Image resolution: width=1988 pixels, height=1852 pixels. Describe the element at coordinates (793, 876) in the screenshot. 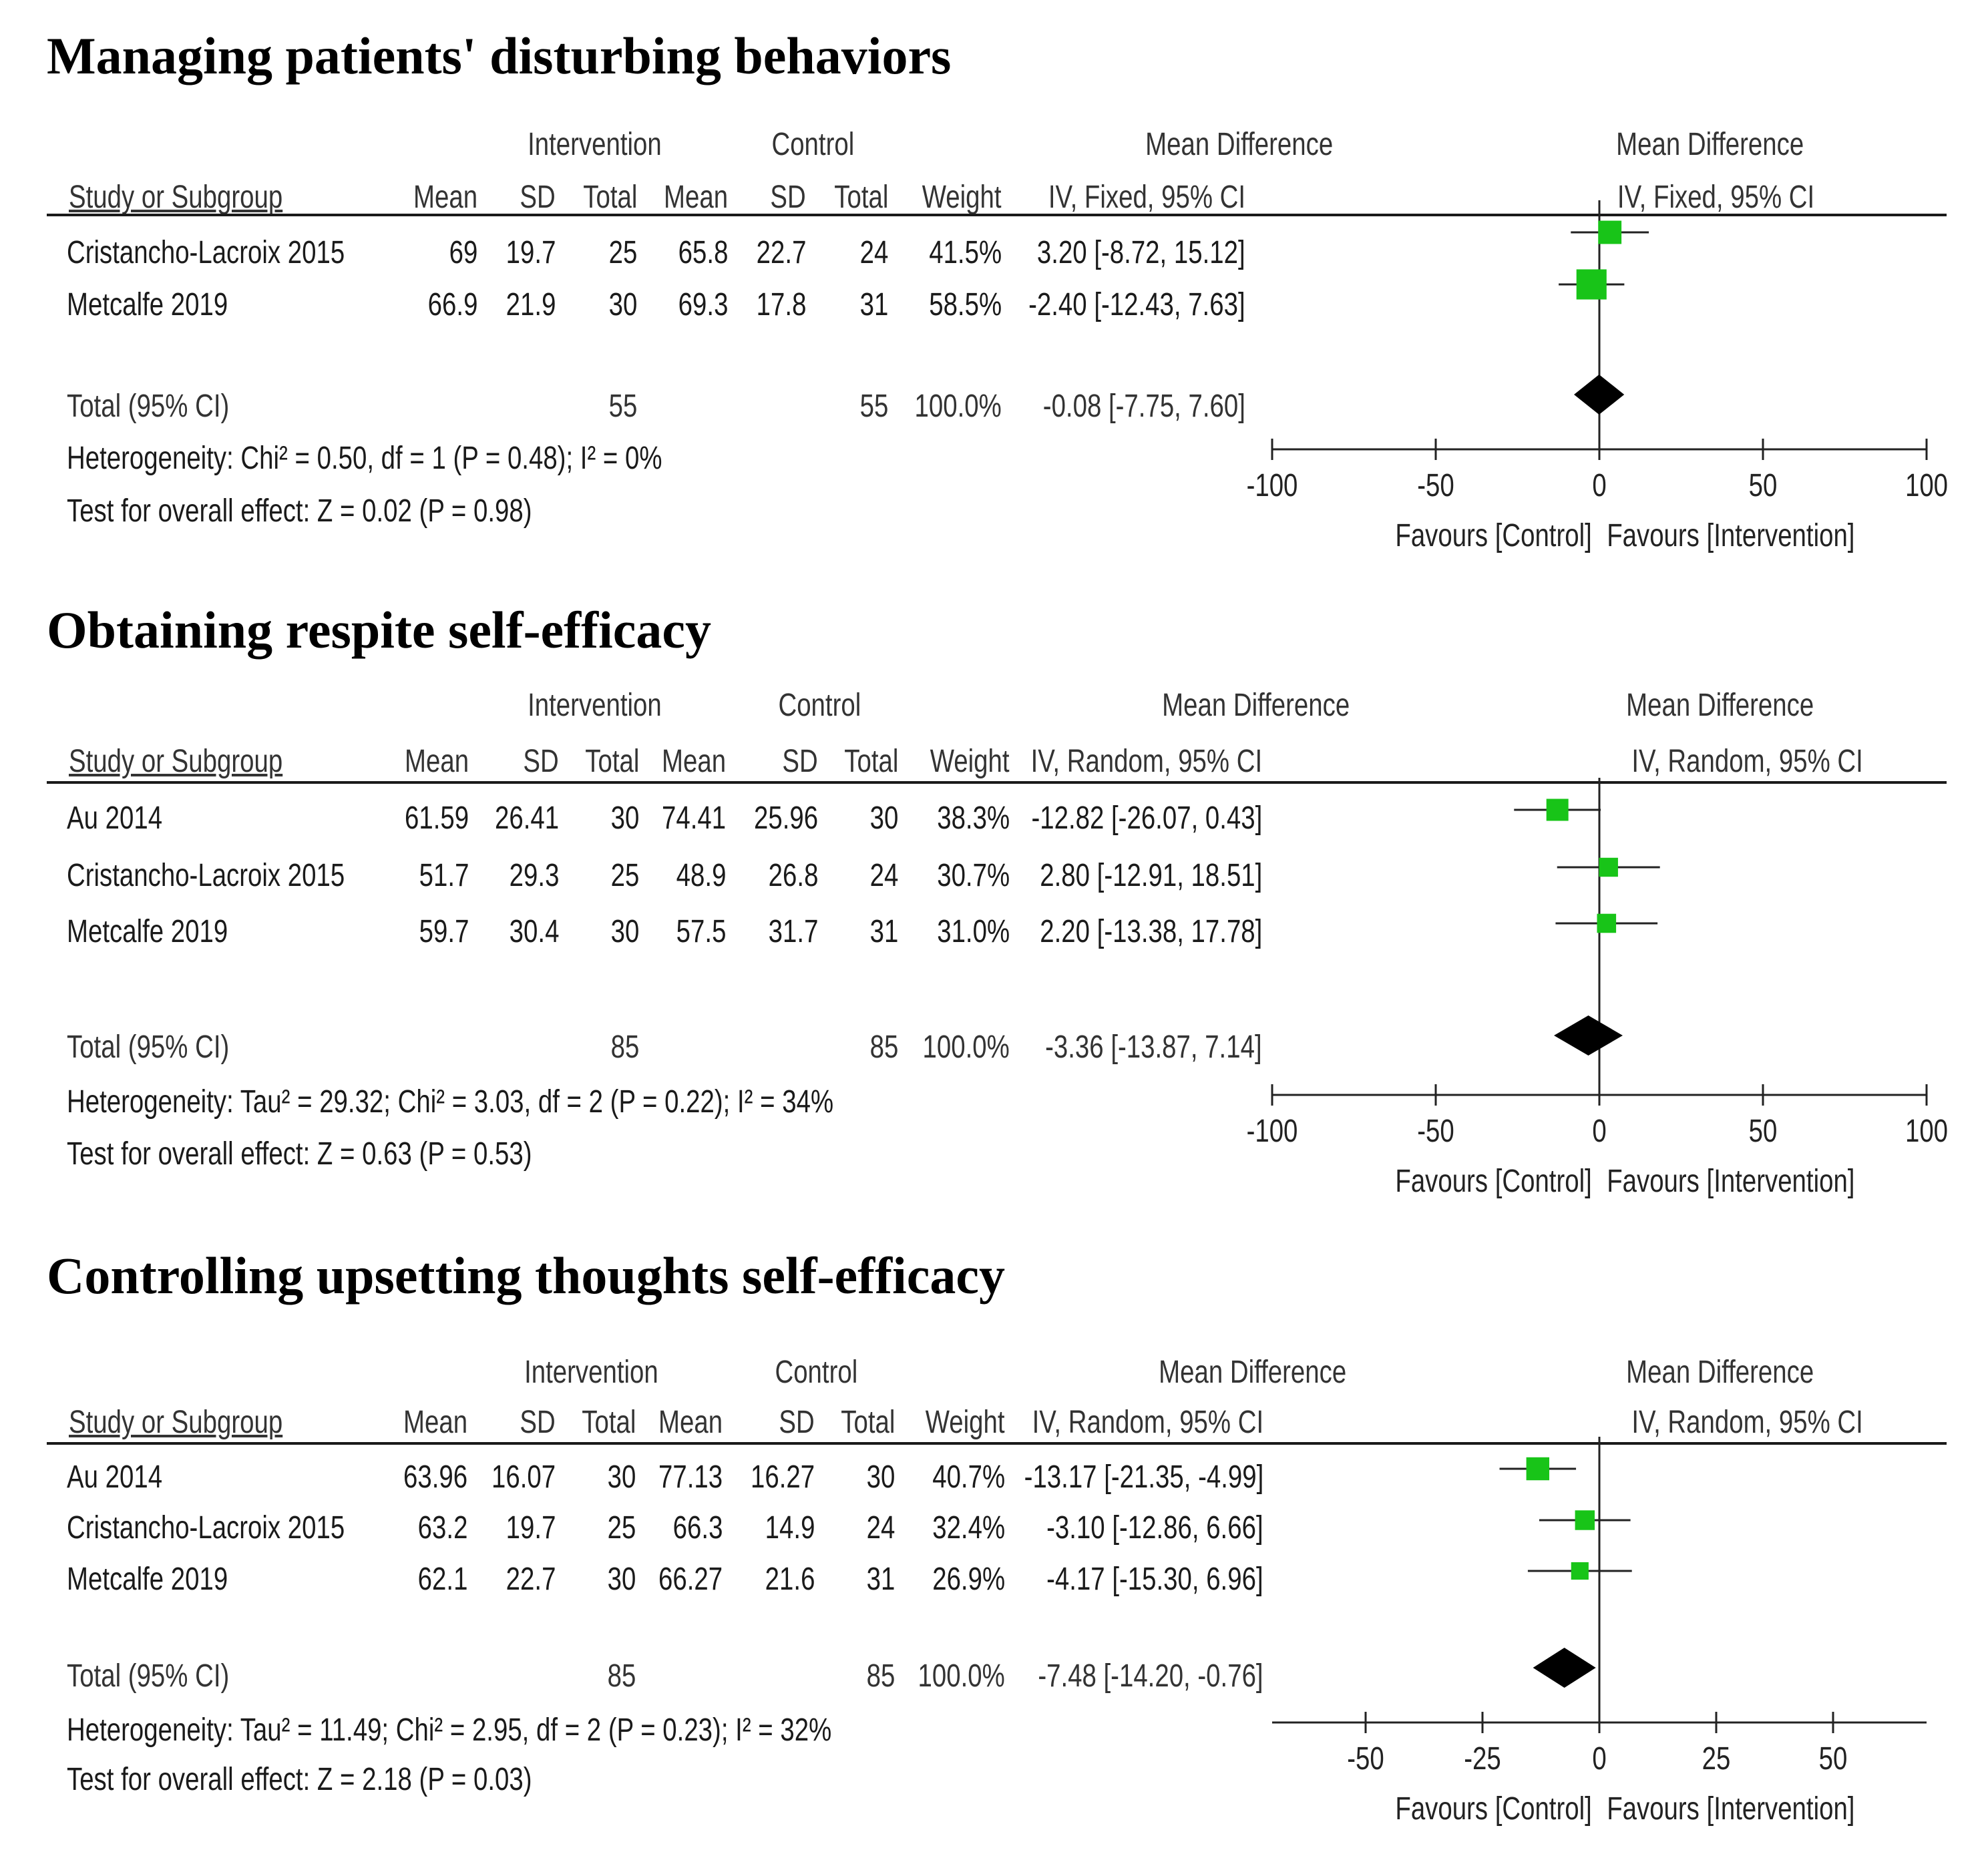

I see `control-sd: 26.8` at that location.